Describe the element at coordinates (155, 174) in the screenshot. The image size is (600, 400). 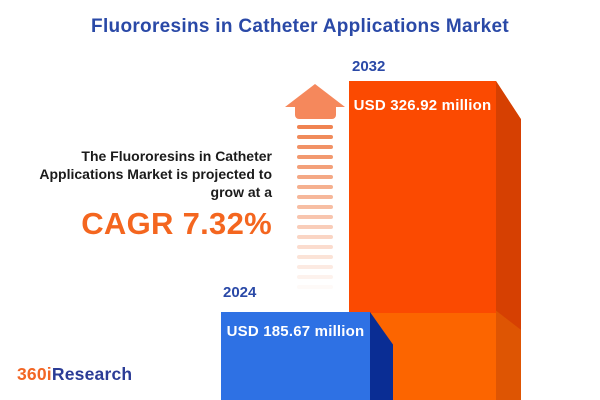
I see `description-line-2: Applications Market is projected to` at that location.